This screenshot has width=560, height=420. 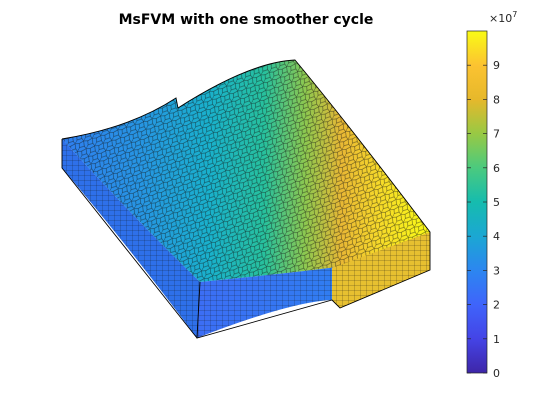 What do you see at coordinates (496, 373) in the screenshot?
I see `colorbar-tick-label: 0` at bounding box center [496, 373].